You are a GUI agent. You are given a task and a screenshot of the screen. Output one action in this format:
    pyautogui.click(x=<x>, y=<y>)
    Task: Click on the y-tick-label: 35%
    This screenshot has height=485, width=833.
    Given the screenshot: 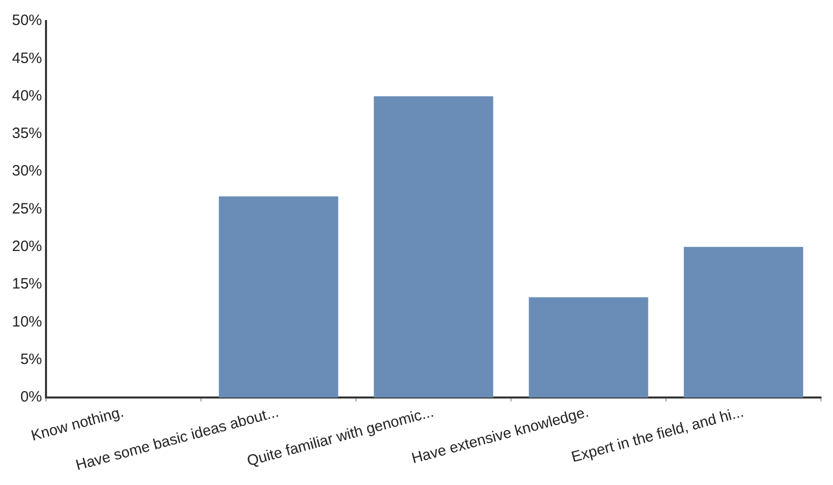 What is the action you would take?
    pyautogui.click(x=27, y=133)
    